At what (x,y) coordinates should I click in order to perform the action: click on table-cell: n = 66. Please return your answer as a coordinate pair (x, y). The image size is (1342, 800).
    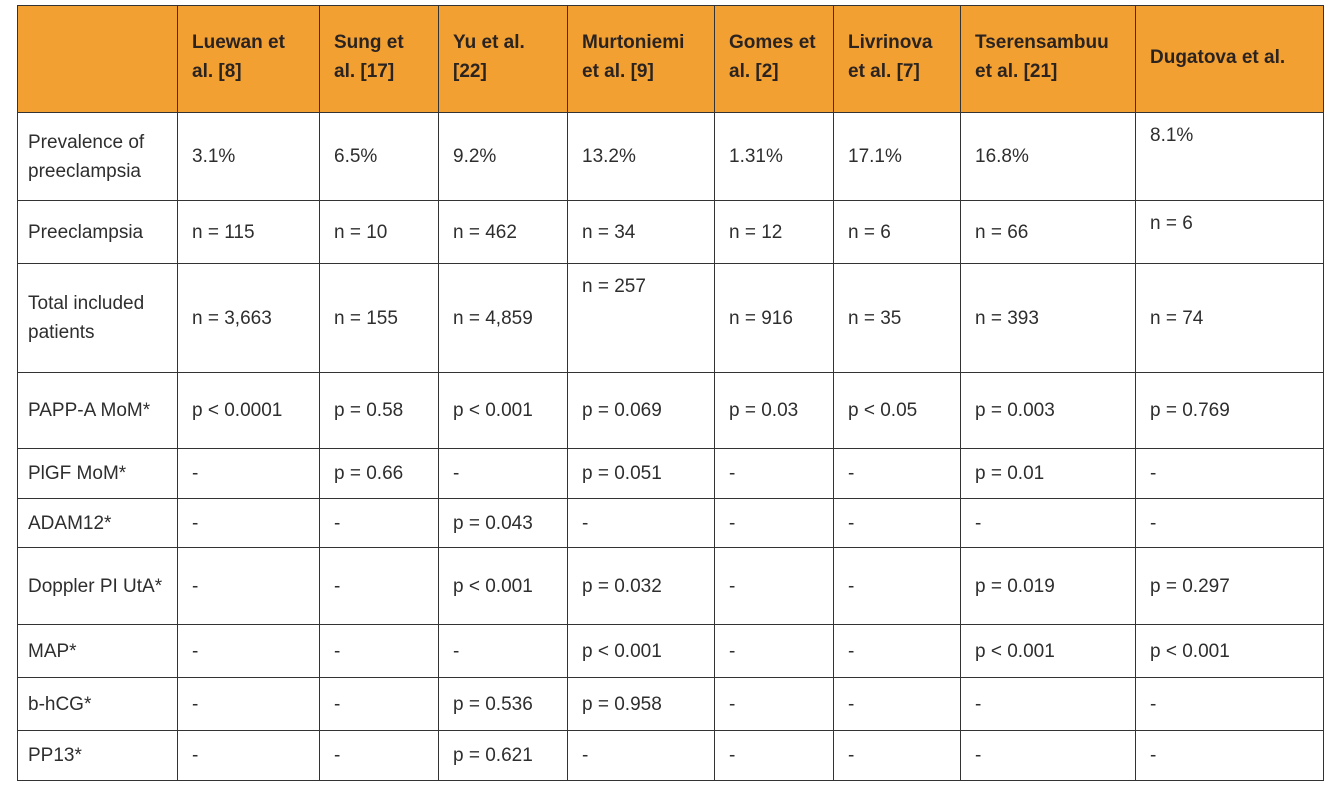
    Looking at the image, I should click on (1048, 232).